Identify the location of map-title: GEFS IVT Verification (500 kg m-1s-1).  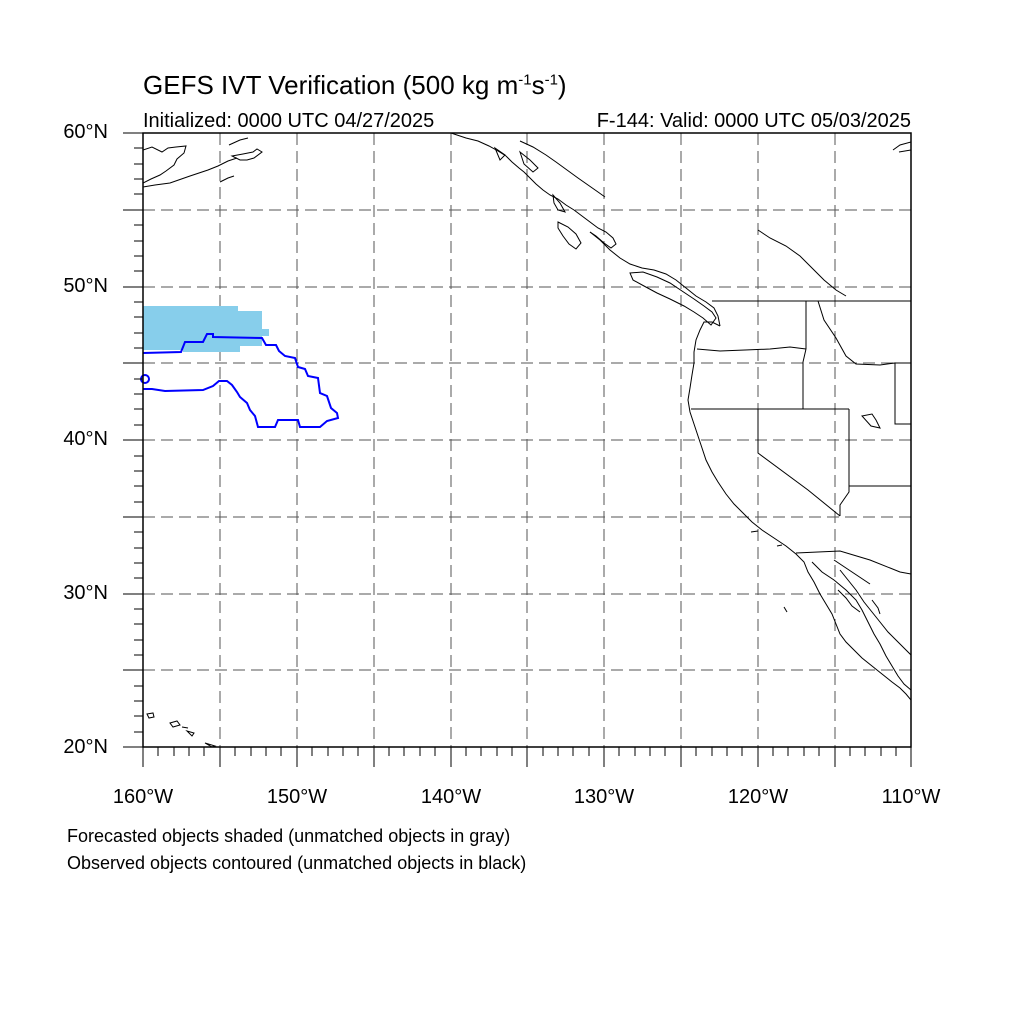
(355, 85).